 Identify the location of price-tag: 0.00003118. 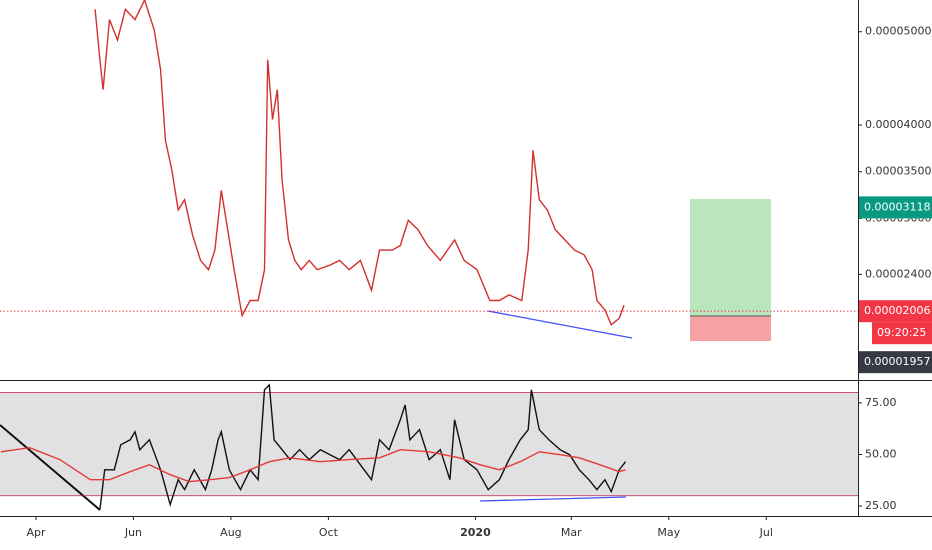
(897, 206).